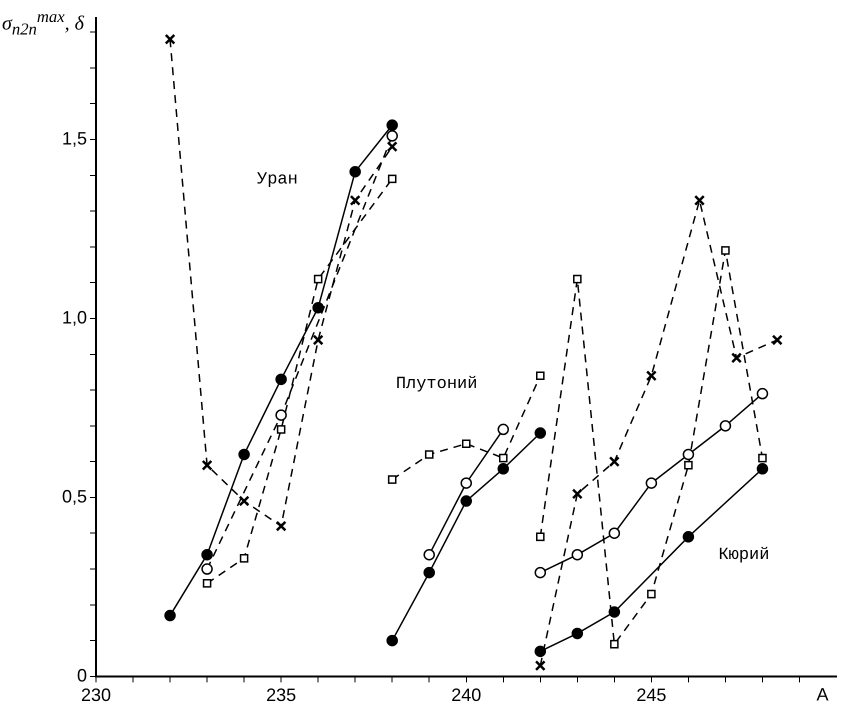 The image size is (845, 710). What do you see at coordinates (81, 675) in the screenshot?
I see `y-tick-label: 0` at bounding box center [81, 675].